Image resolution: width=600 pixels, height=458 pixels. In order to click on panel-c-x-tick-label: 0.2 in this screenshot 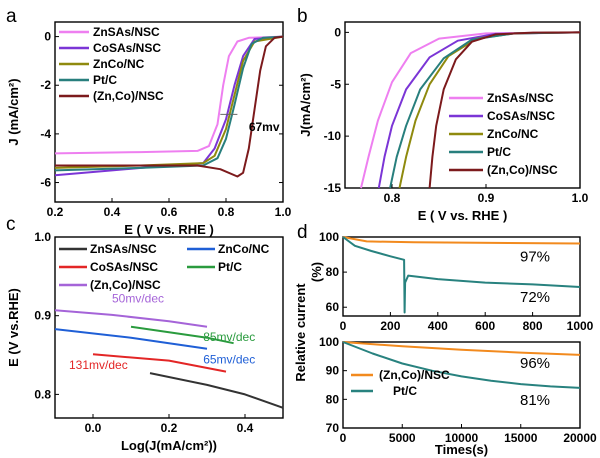, I will do `click(169, 428)`.